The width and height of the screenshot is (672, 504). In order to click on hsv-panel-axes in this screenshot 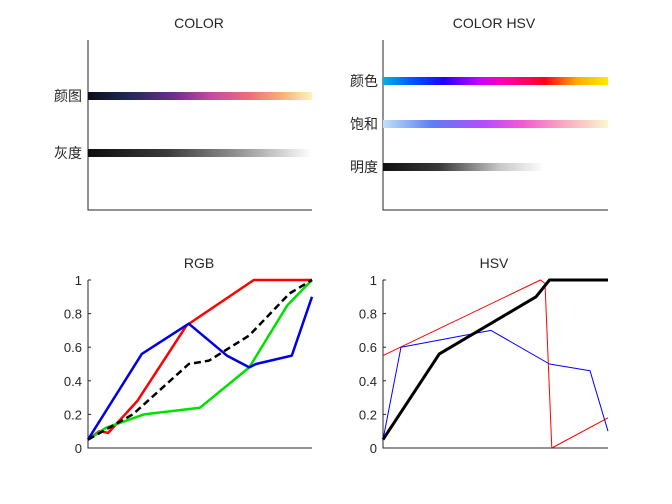, I will do `click(495, 364)`.